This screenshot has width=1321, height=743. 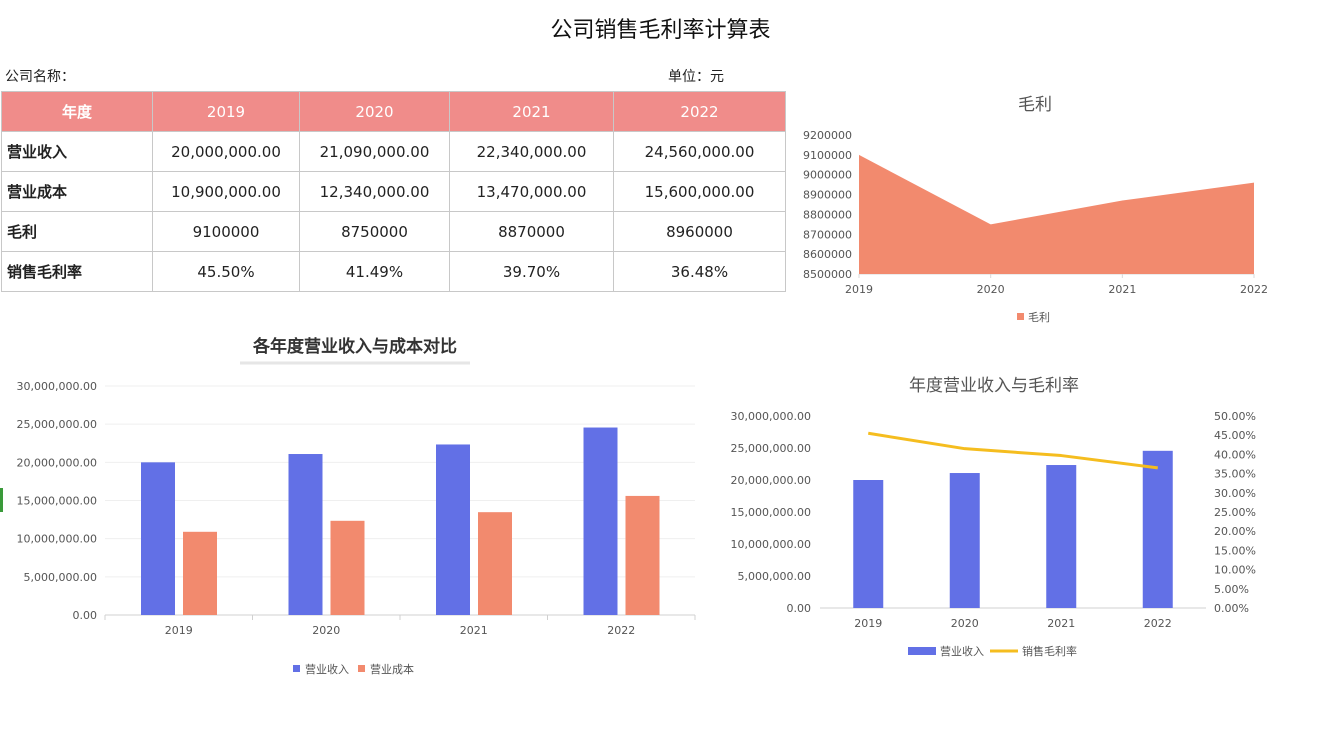 I want to click on table-cell: 9100000, so click(x=226, y=231).